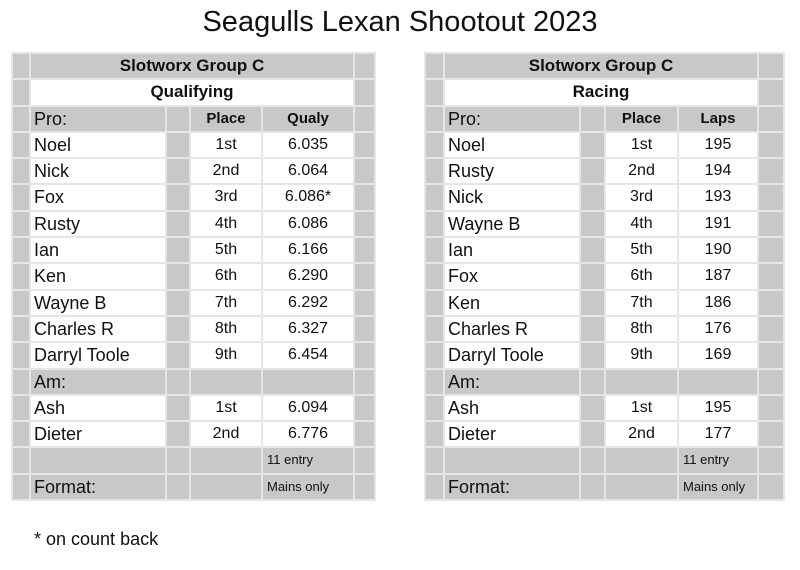 This screenshot has width=800, height=570. I want to click on value-cell: 6.776, so click(308, 434).